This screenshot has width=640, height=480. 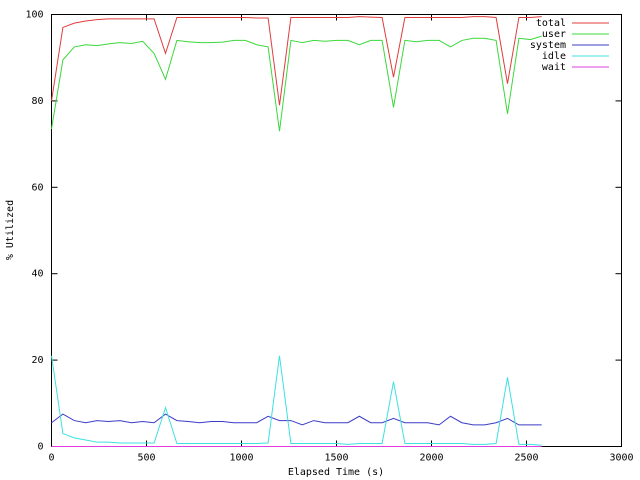 I want to click on x-tick-label: 3000, so click(x=621, y=458).